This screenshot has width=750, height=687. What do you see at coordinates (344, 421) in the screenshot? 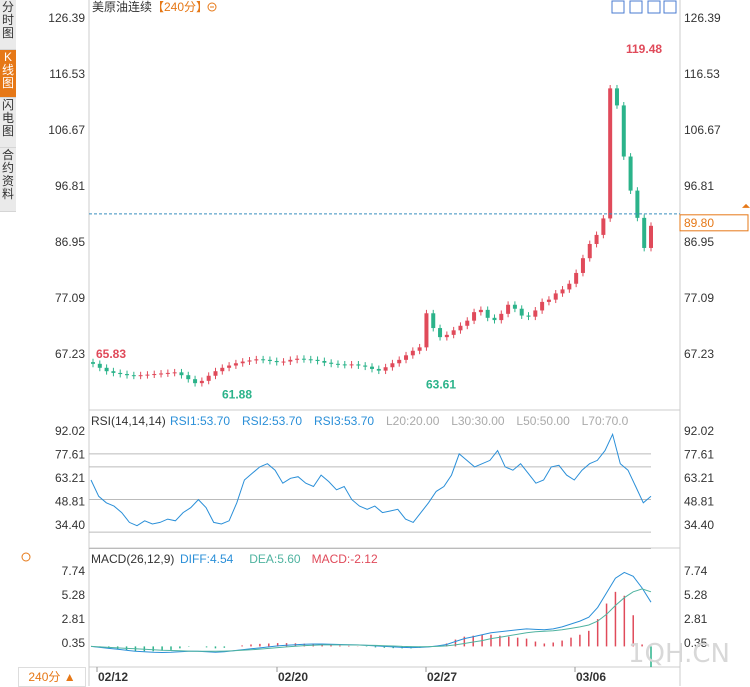
I see `rsi-legend-item: RSI3:53.70` at bounding box center [344, 421].